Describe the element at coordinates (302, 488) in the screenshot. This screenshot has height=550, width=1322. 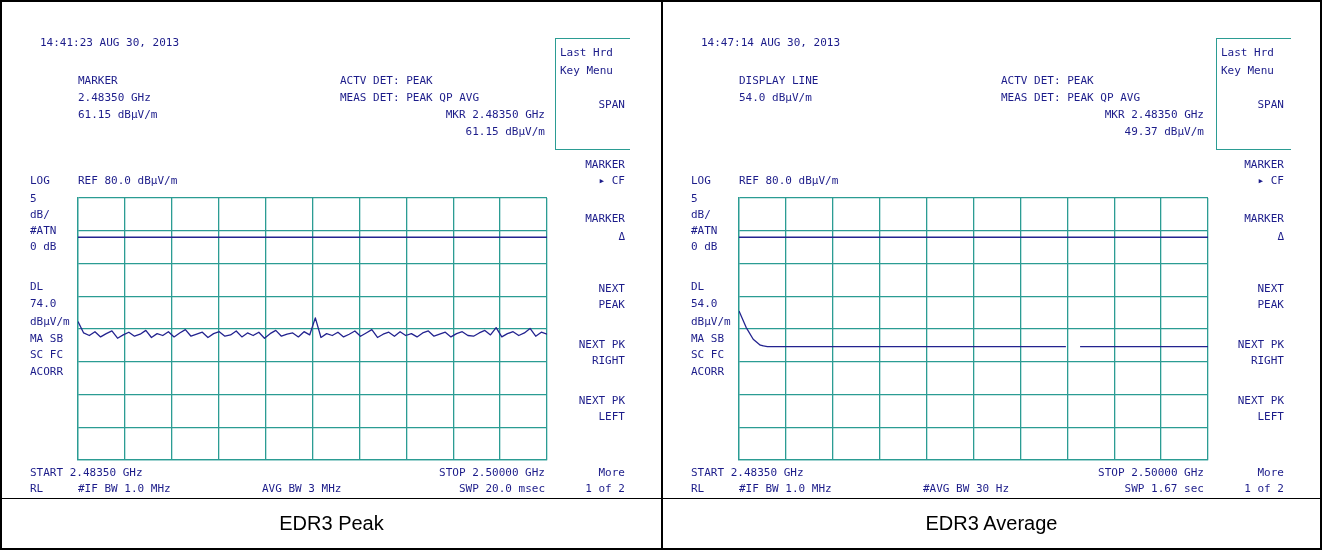
I see `text: AVG BW 3 MHz` at that location.